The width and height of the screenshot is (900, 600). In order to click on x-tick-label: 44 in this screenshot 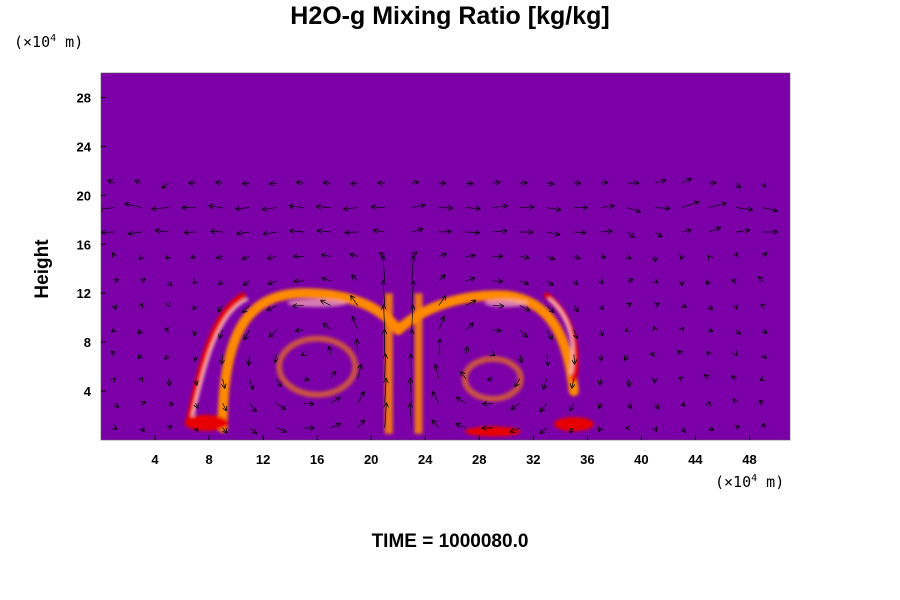, I will do `click(695, 459)`.